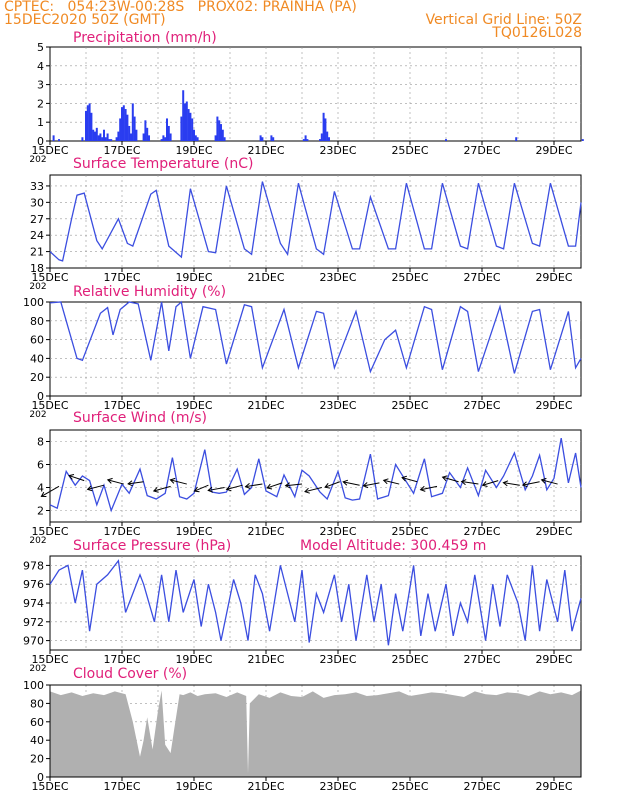 The height and width of the screenshot is (800, 618). Describe the element at coordinates (37, 235) in the screenshot. I see `temp-ytick-label: 24` at that location.